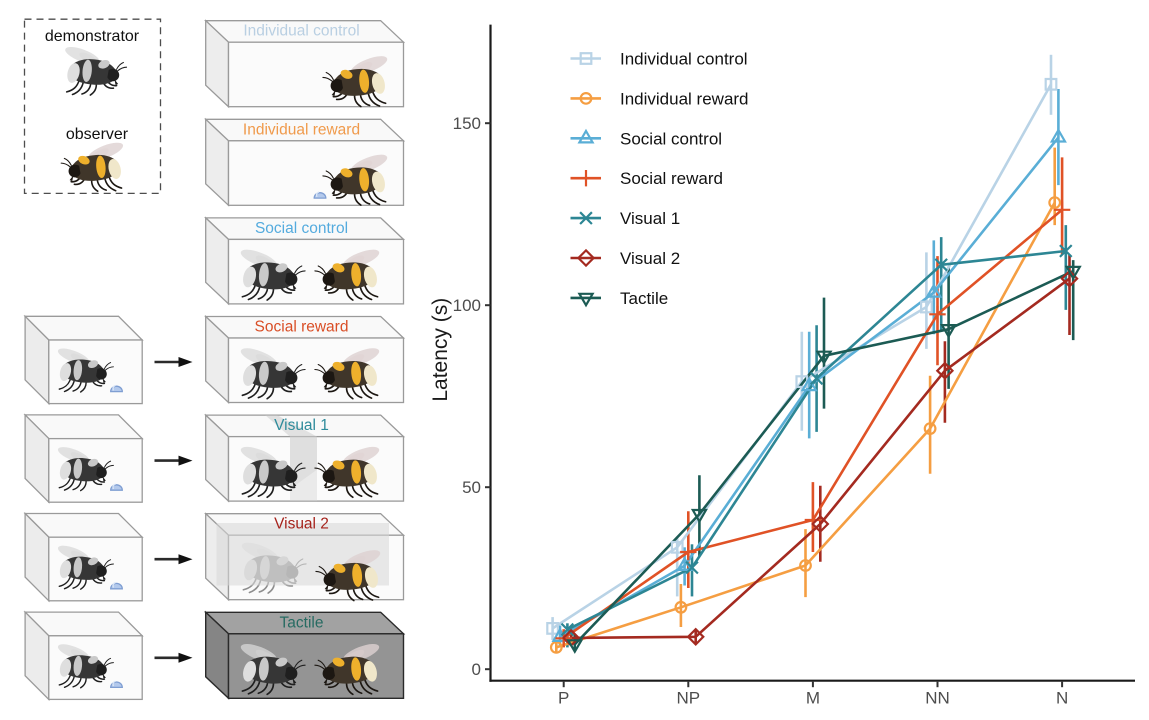  What do you see at coordinates (1062, 698) in the screenshot?
I see `svg-text: N` at bounding box center [1062, 698].